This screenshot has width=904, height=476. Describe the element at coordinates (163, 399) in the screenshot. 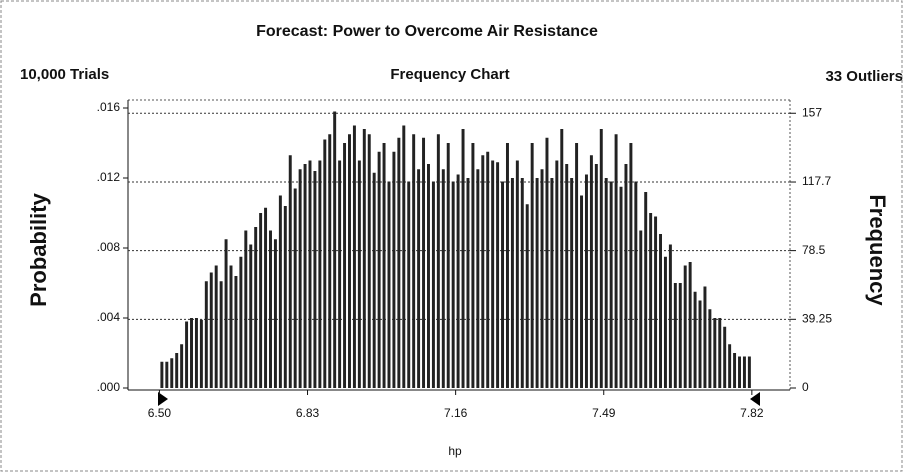

I see `left-certainty-marker` at that location.